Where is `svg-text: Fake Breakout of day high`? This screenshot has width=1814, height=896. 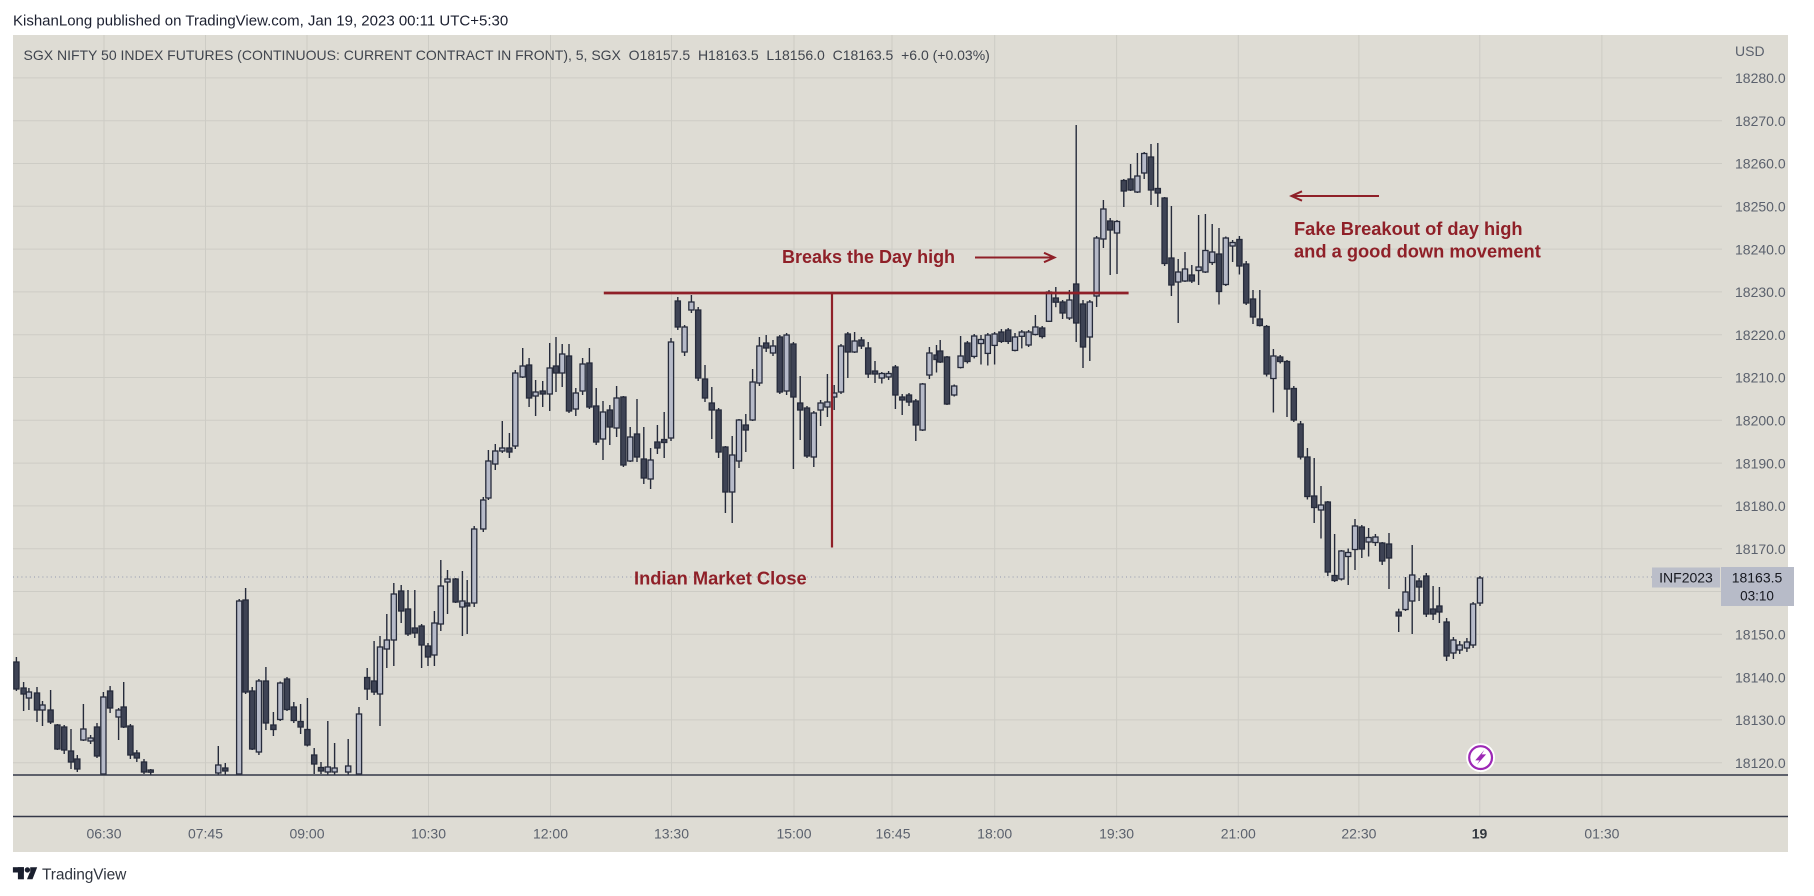
svg-text: Fake Breakout of day high is located at coordinates (1408, 228).